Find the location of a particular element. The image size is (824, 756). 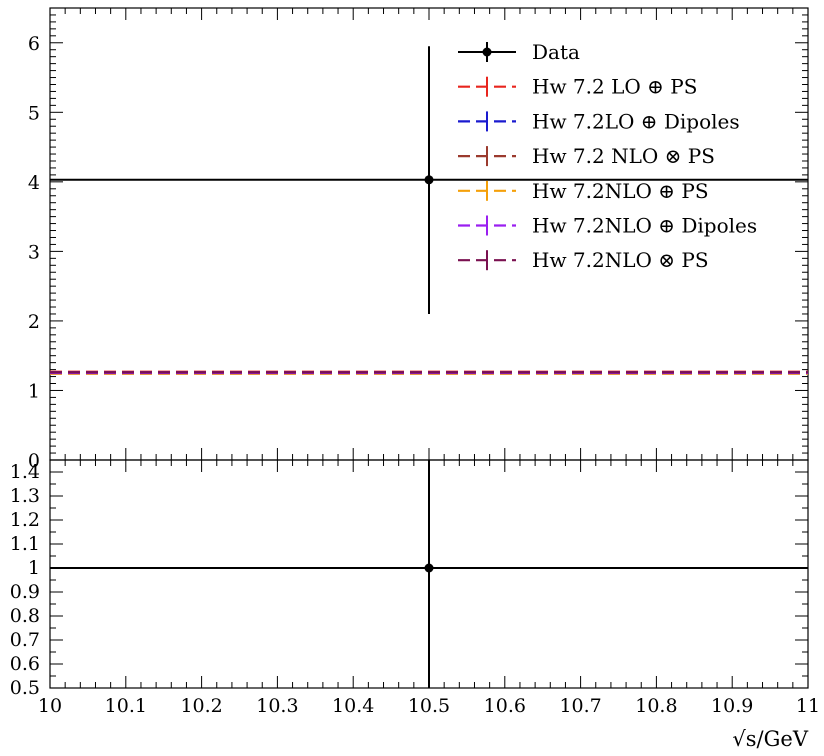

legend-item: Hw 7.2NLO ⊕ PS is located at coordinates (583, 191).